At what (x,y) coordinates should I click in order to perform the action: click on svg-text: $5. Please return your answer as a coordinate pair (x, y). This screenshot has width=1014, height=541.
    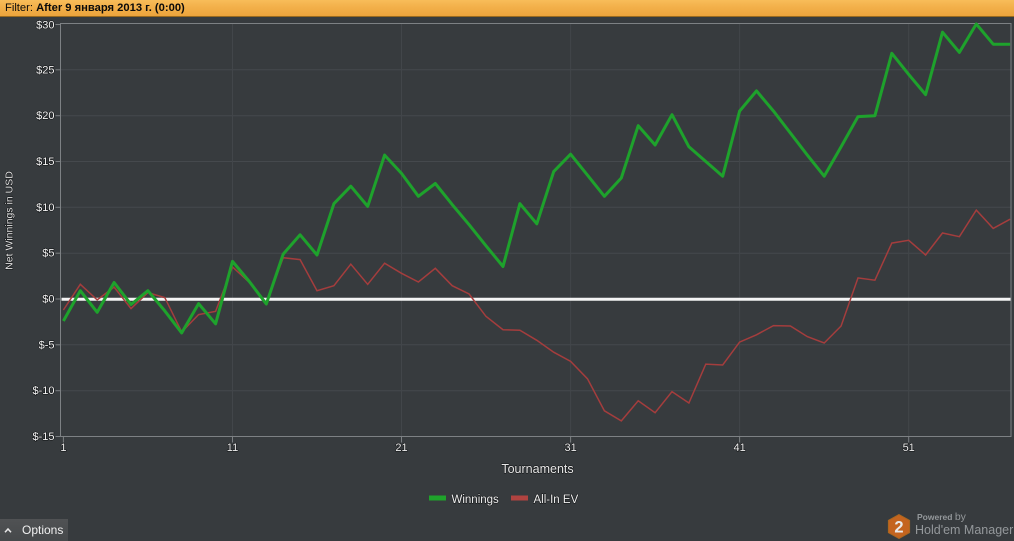
    Looking at the image, I should click on (48, 254).